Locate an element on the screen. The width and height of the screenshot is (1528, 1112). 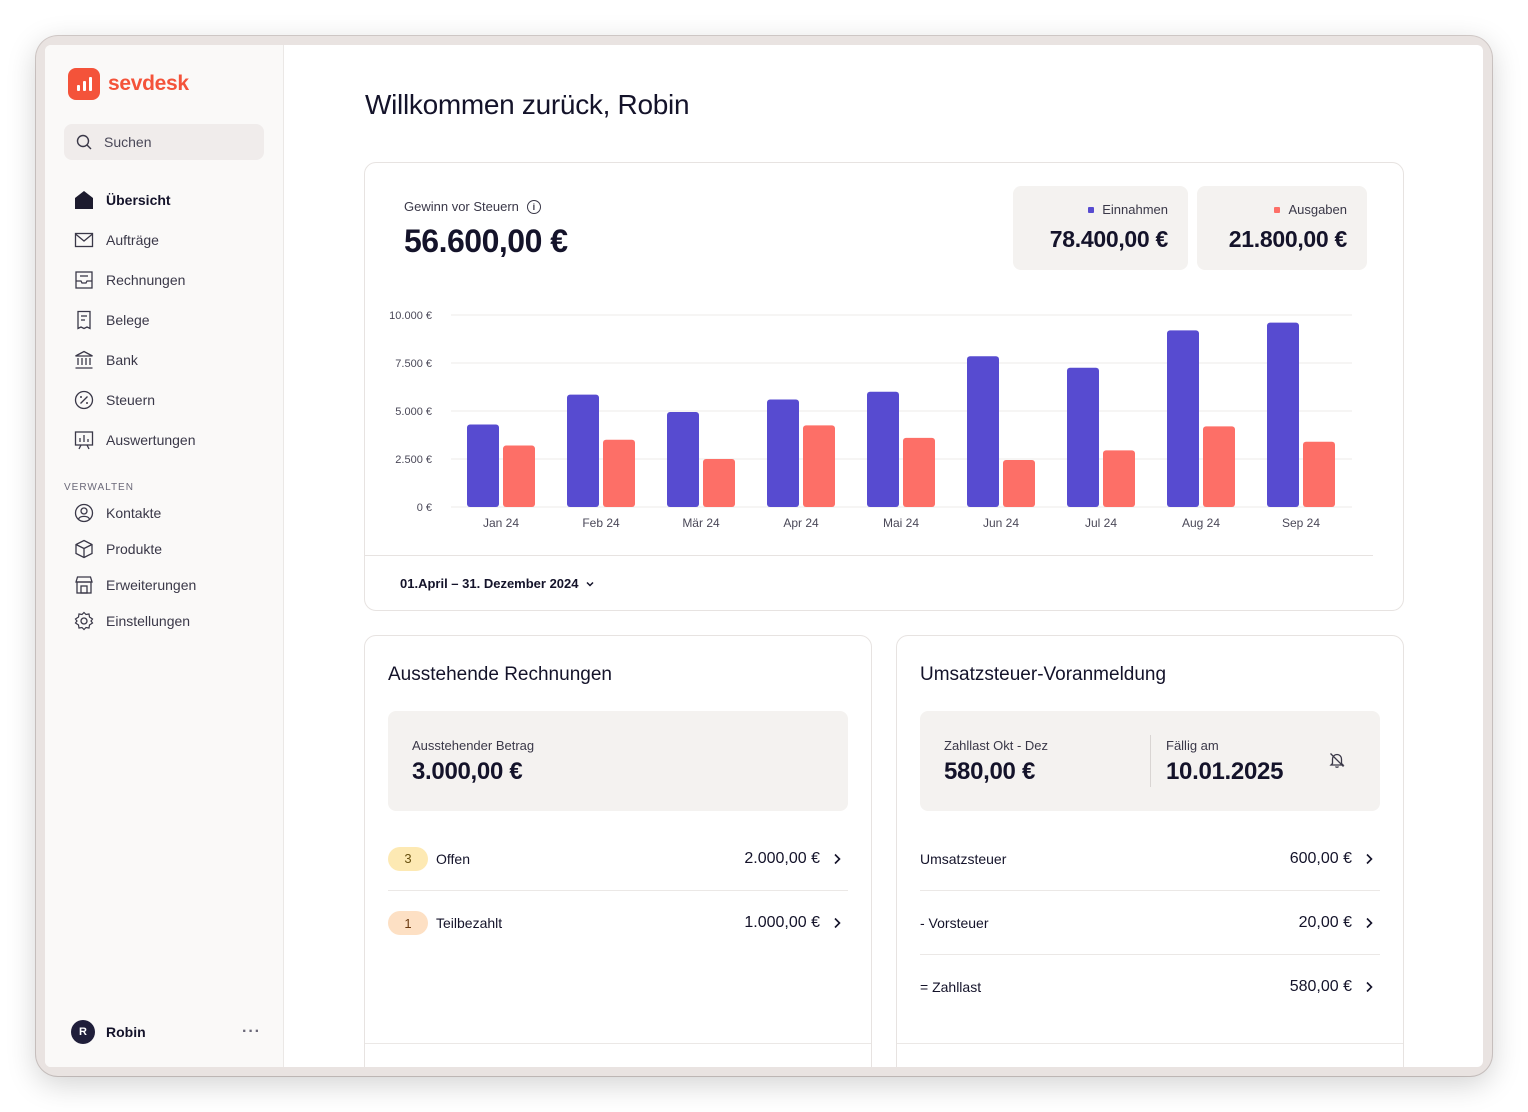
date-range-label: 01.April – 31. Dezember 2024 is located at coordinates (489, 583).